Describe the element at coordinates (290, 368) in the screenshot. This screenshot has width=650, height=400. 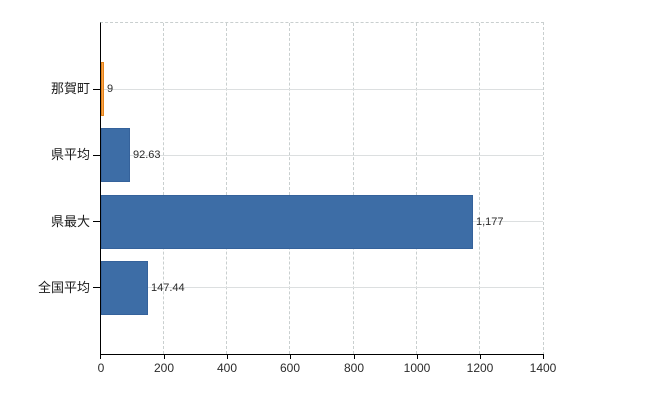
I see `x-tick-label: 600` at that location.